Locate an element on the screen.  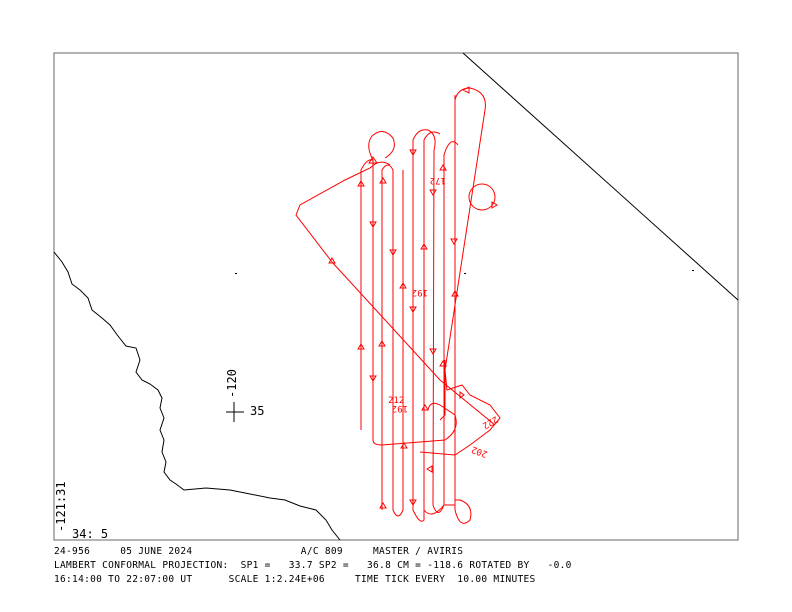
grid-lat-label: 35 is located at coordinates (257, 411).